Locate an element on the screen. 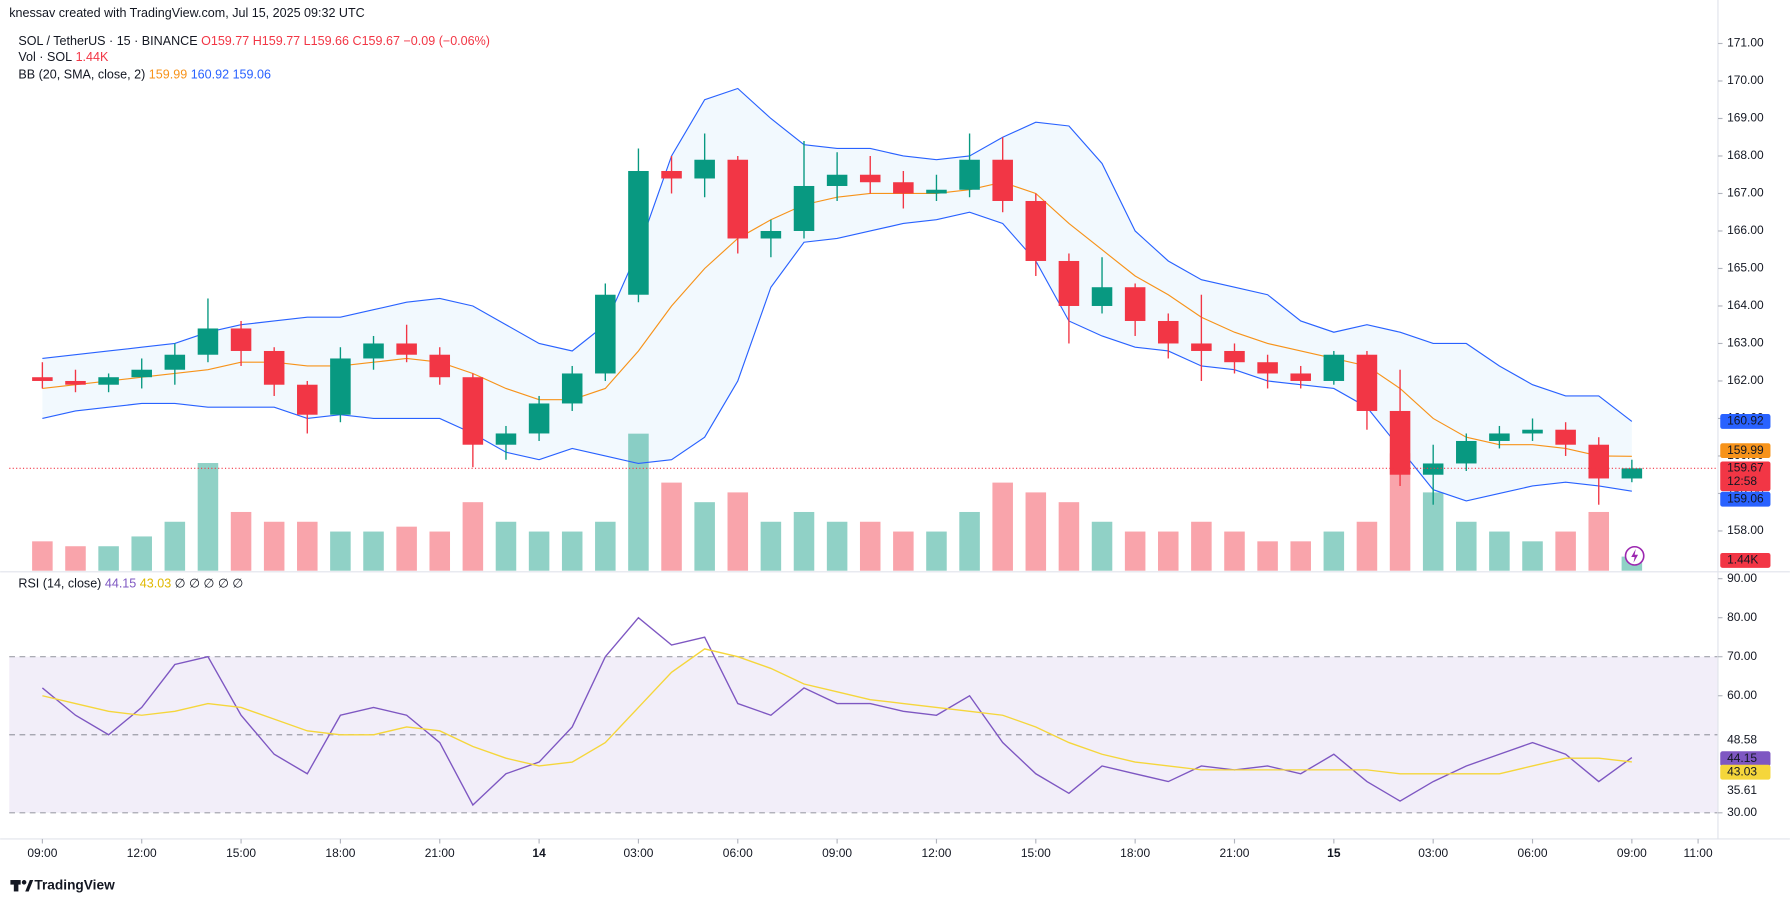 Image resolution: width=1790 pixels, height=904 pixels. bb-lower-label-box is located at coordinates (1745, 499).